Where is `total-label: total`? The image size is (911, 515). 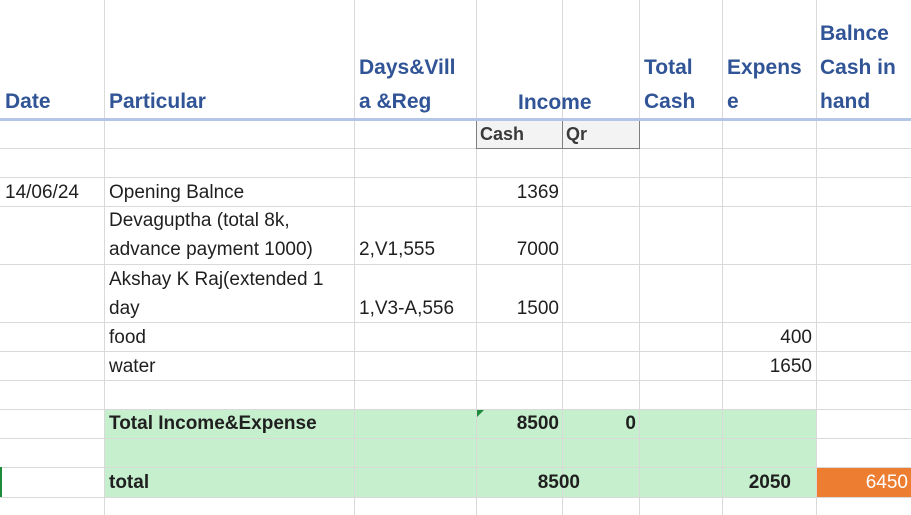
total-label: total is located at coordinates (129, 482).